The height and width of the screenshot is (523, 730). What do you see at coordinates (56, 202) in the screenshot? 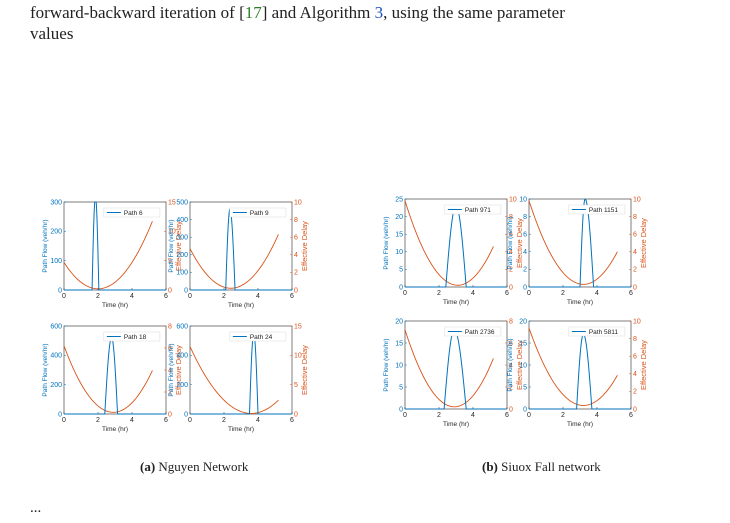
I see `y-left-tick-label: 300` at bounding box center [56, 202].